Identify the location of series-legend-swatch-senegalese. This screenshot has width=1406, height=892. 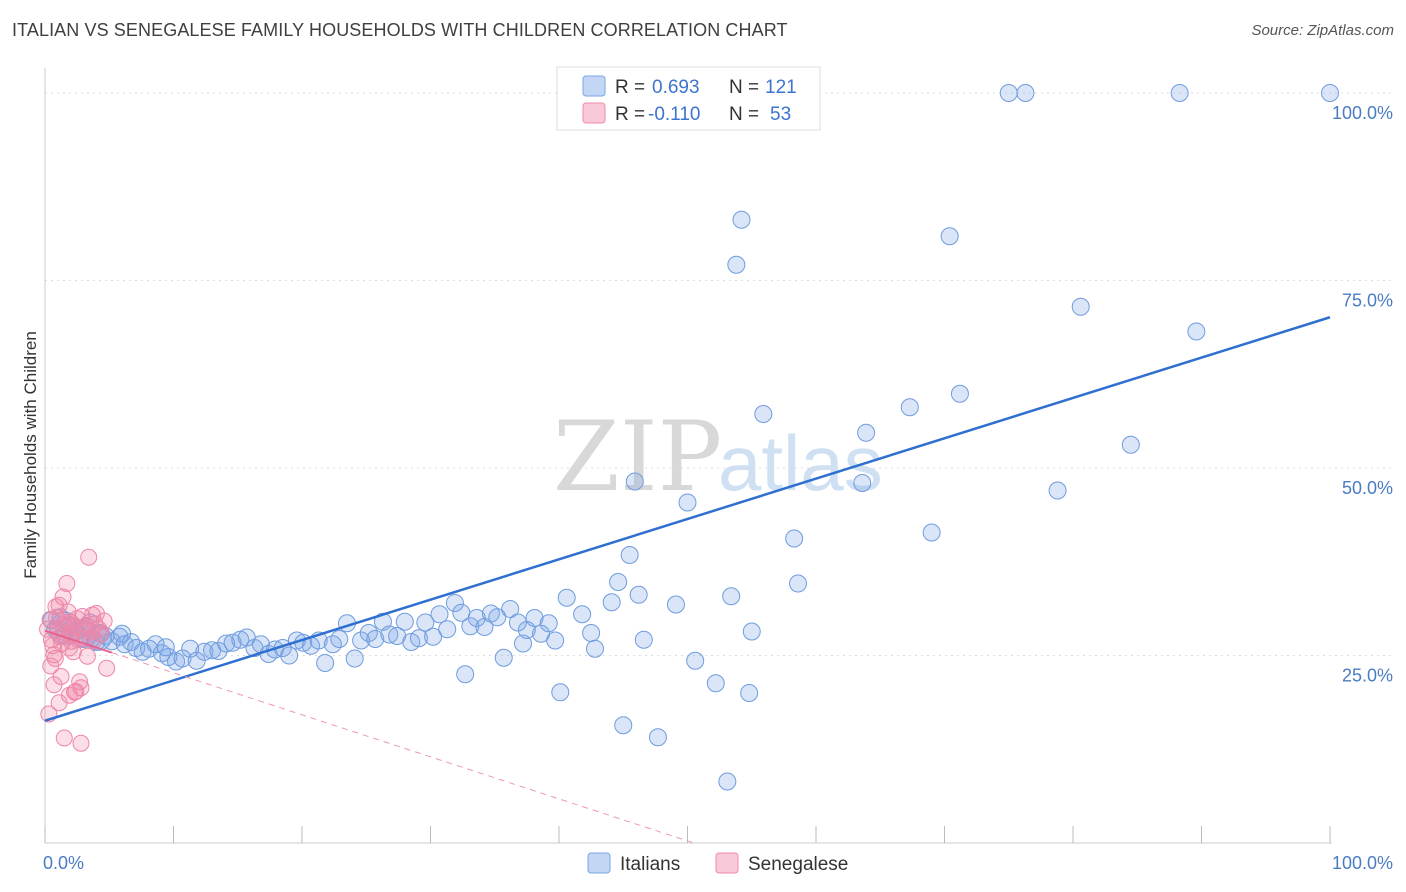
(727, 863).